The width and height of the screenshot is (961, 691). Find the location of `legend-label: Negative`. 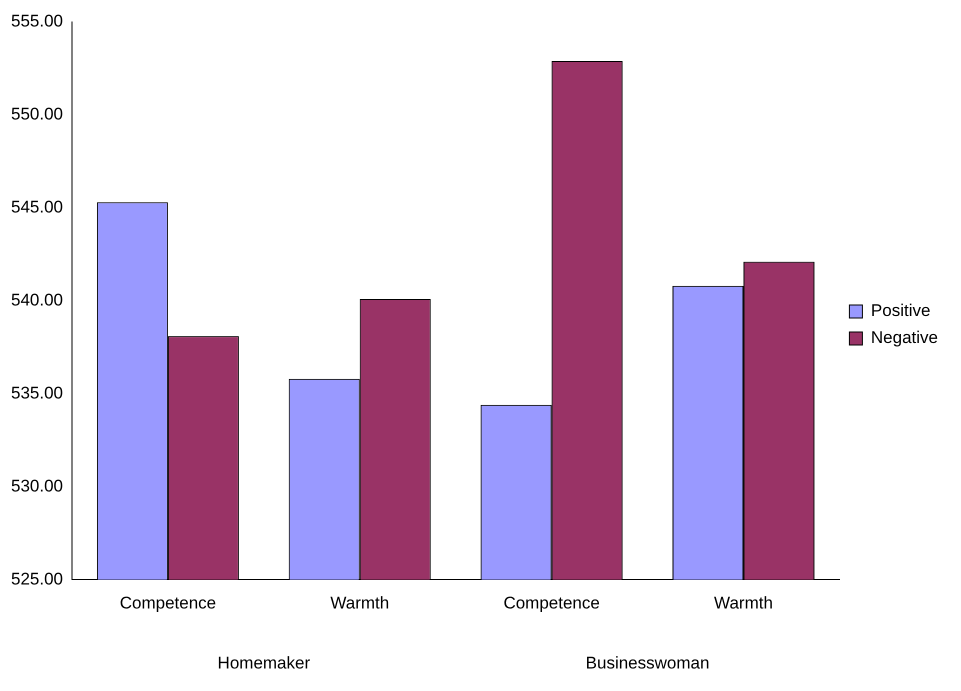

legend-label: Negative is located at coordinates (904, 338).